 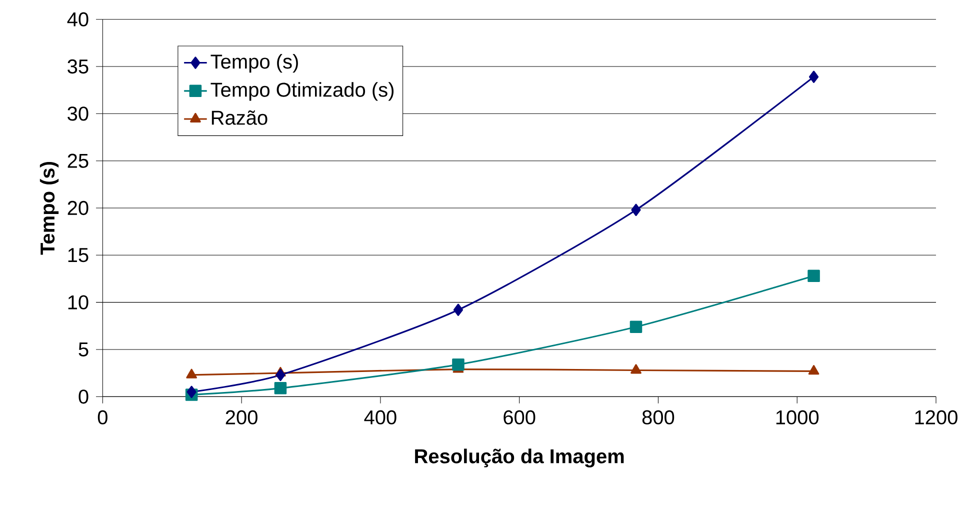 I want to click on x-tick-label: 0, so click(x=103, y=417).